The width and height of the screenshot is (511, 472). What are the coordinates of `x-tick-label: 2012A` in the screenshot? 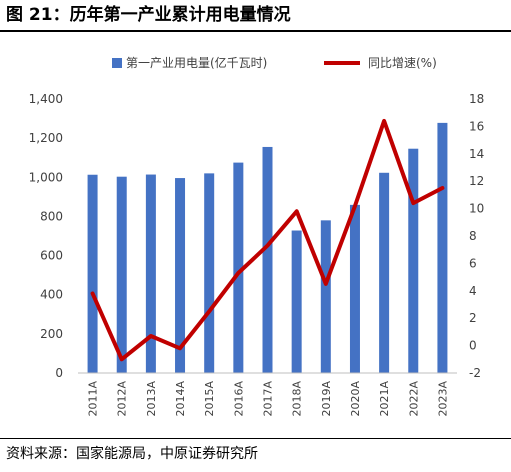 It's located at (122, 399).